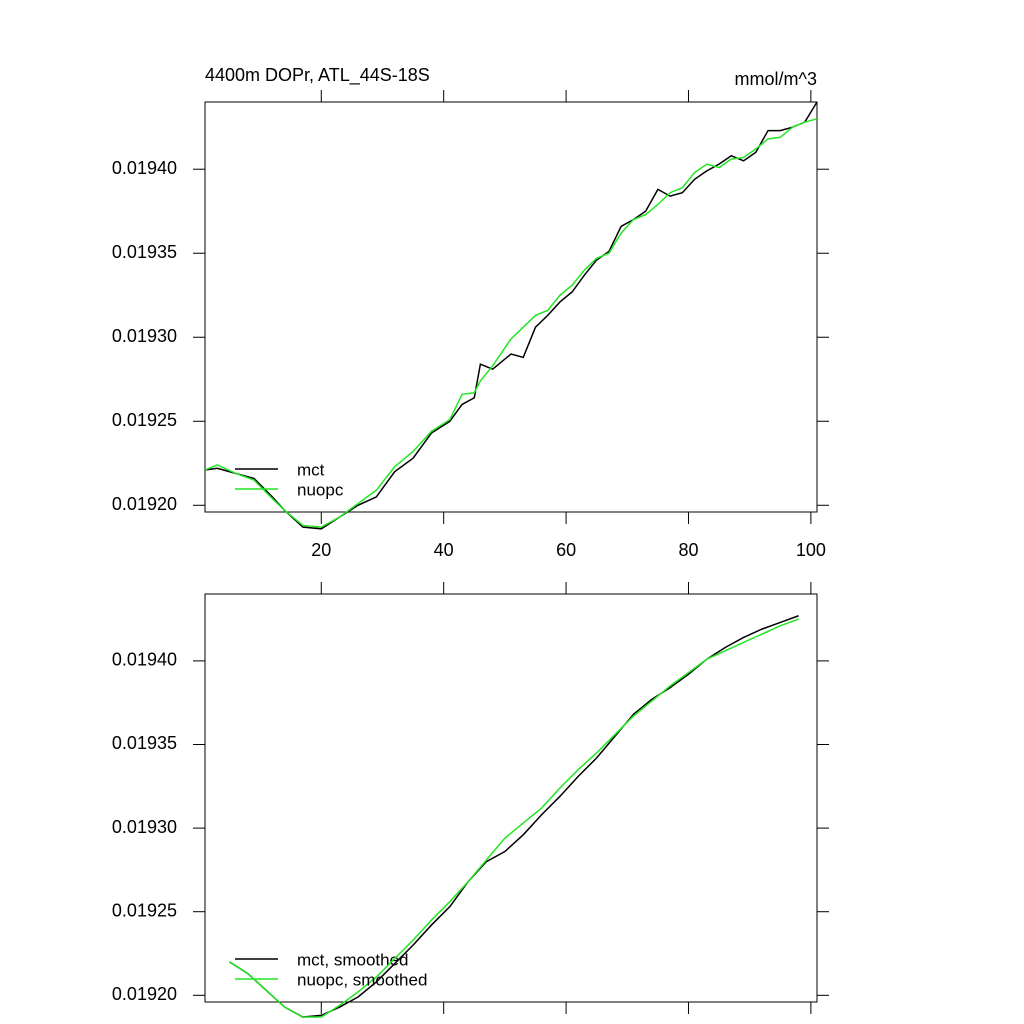 The image size is (1024, 1024). I want to click on legend-label: mct, so click(311, 469).